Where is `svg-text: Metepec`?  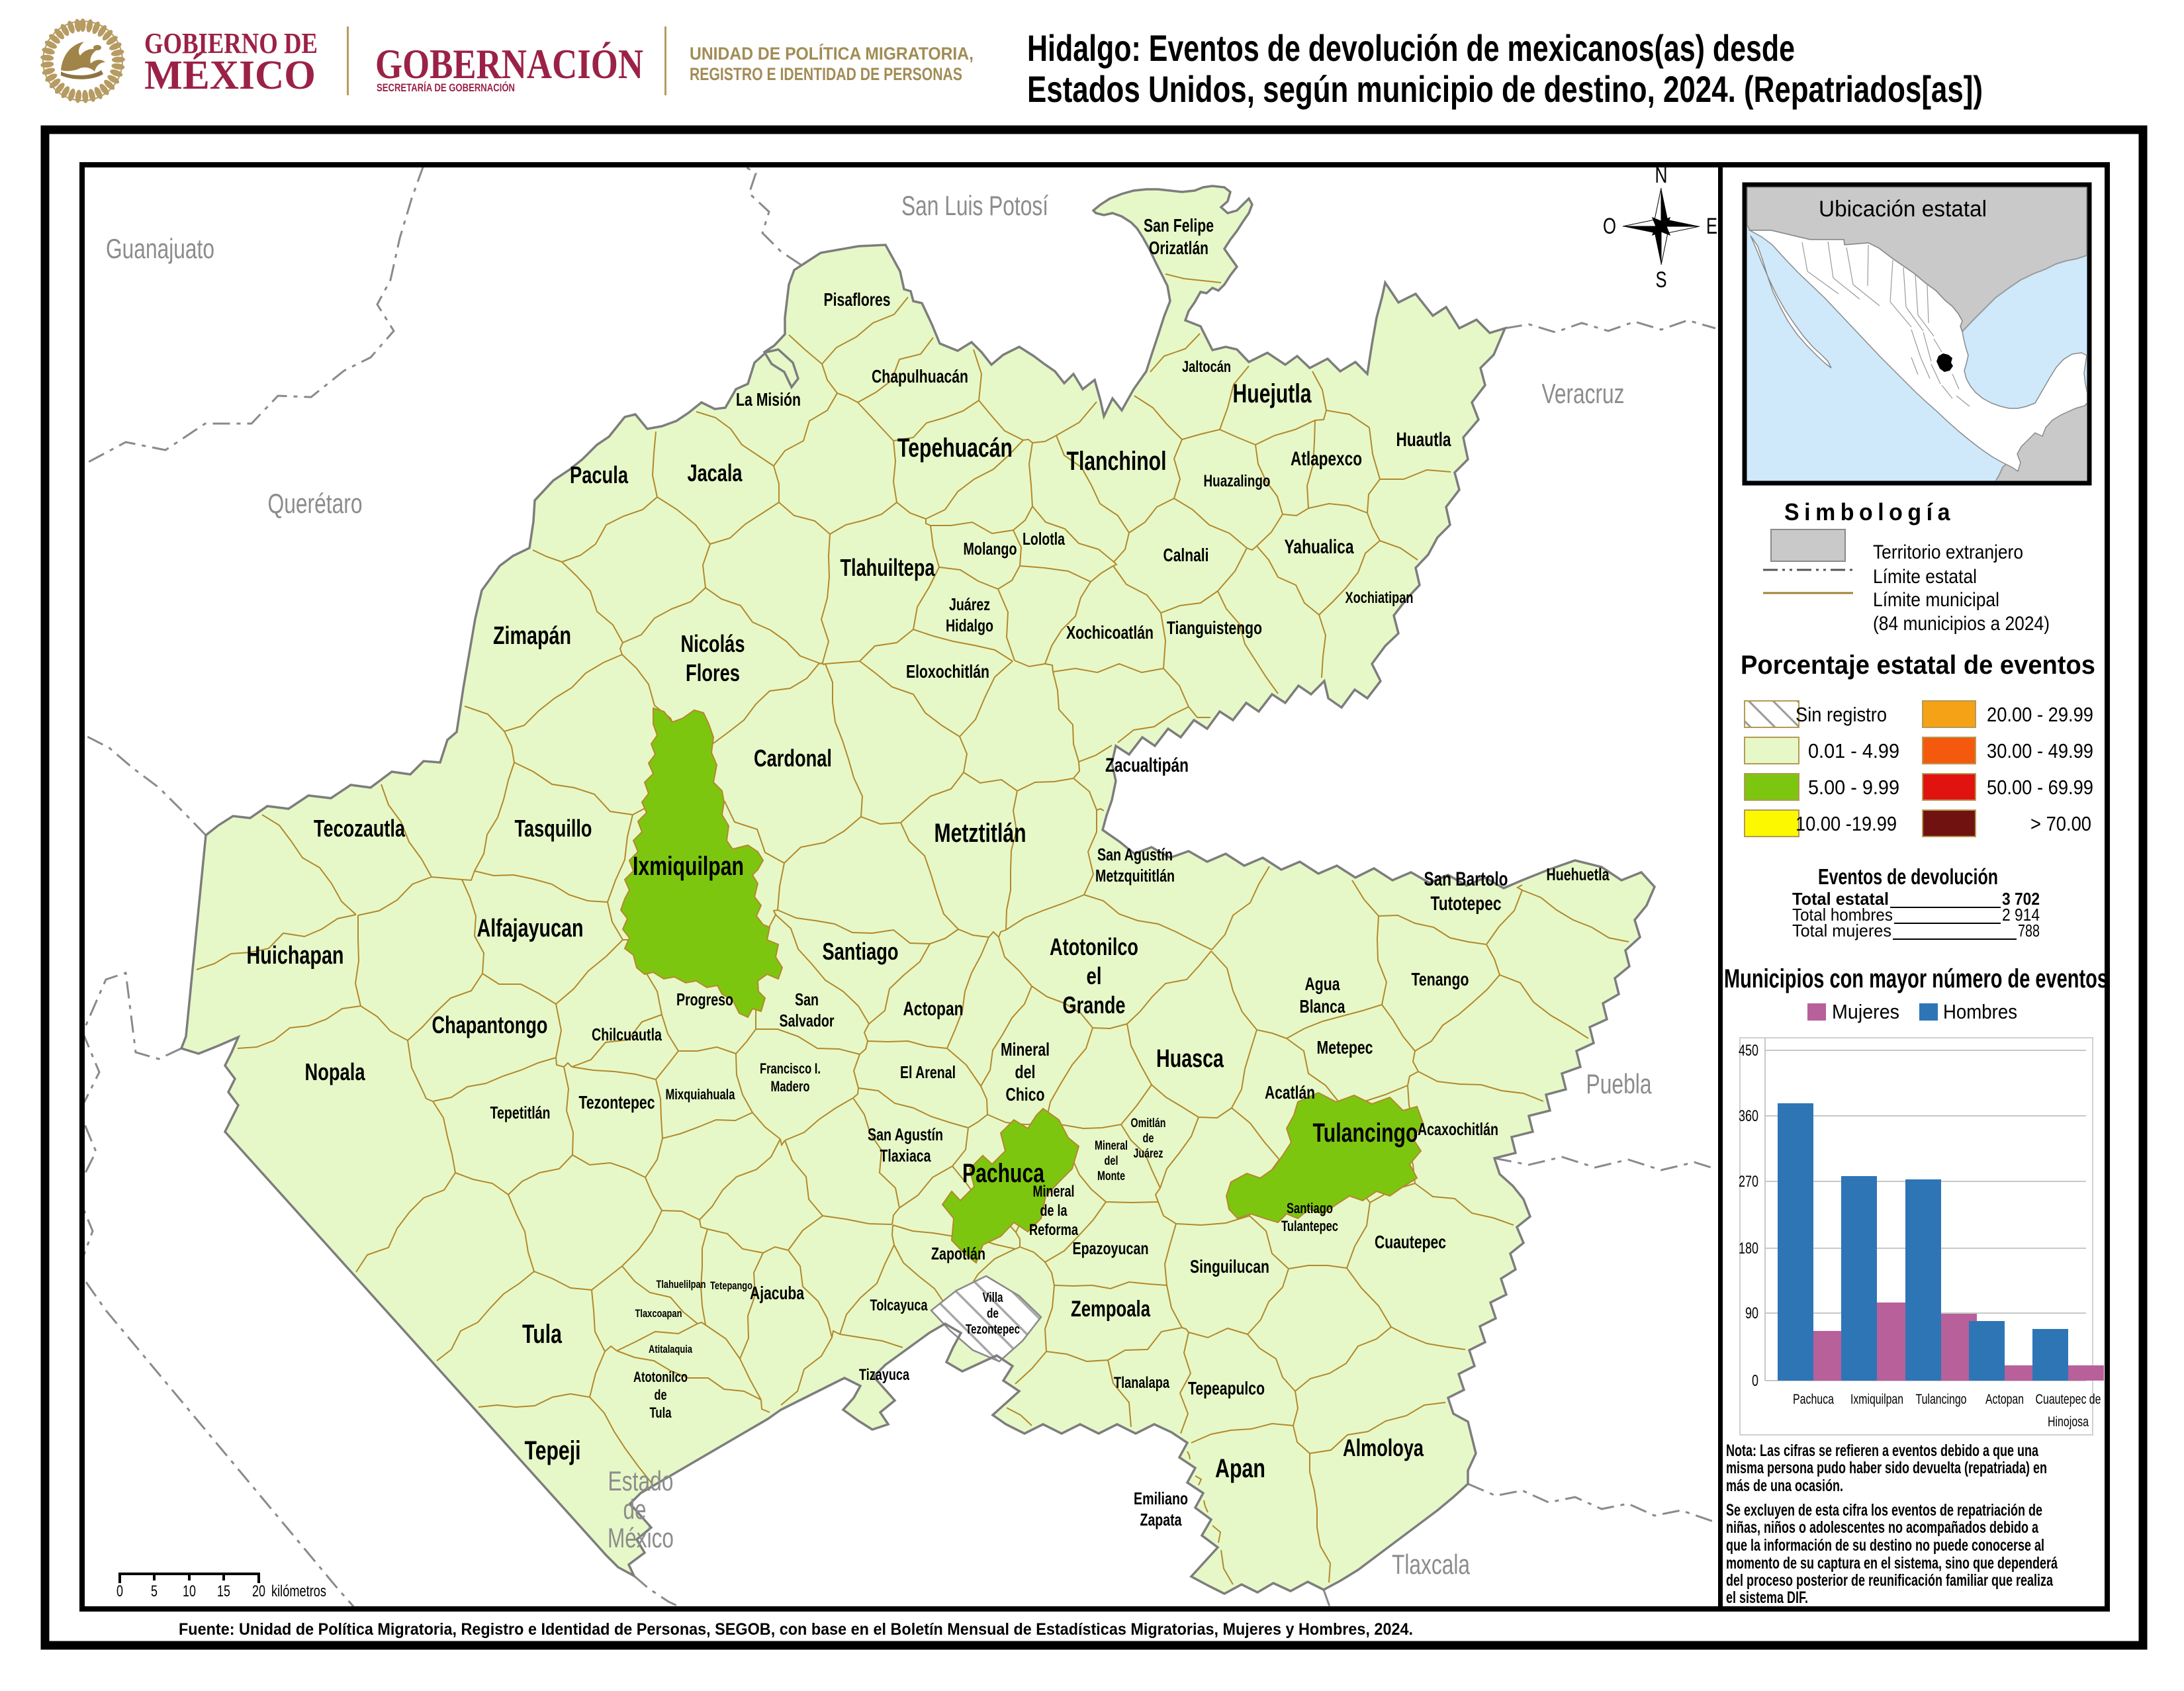 svg-text: Metepec is located at coordinates (1345, 1047).